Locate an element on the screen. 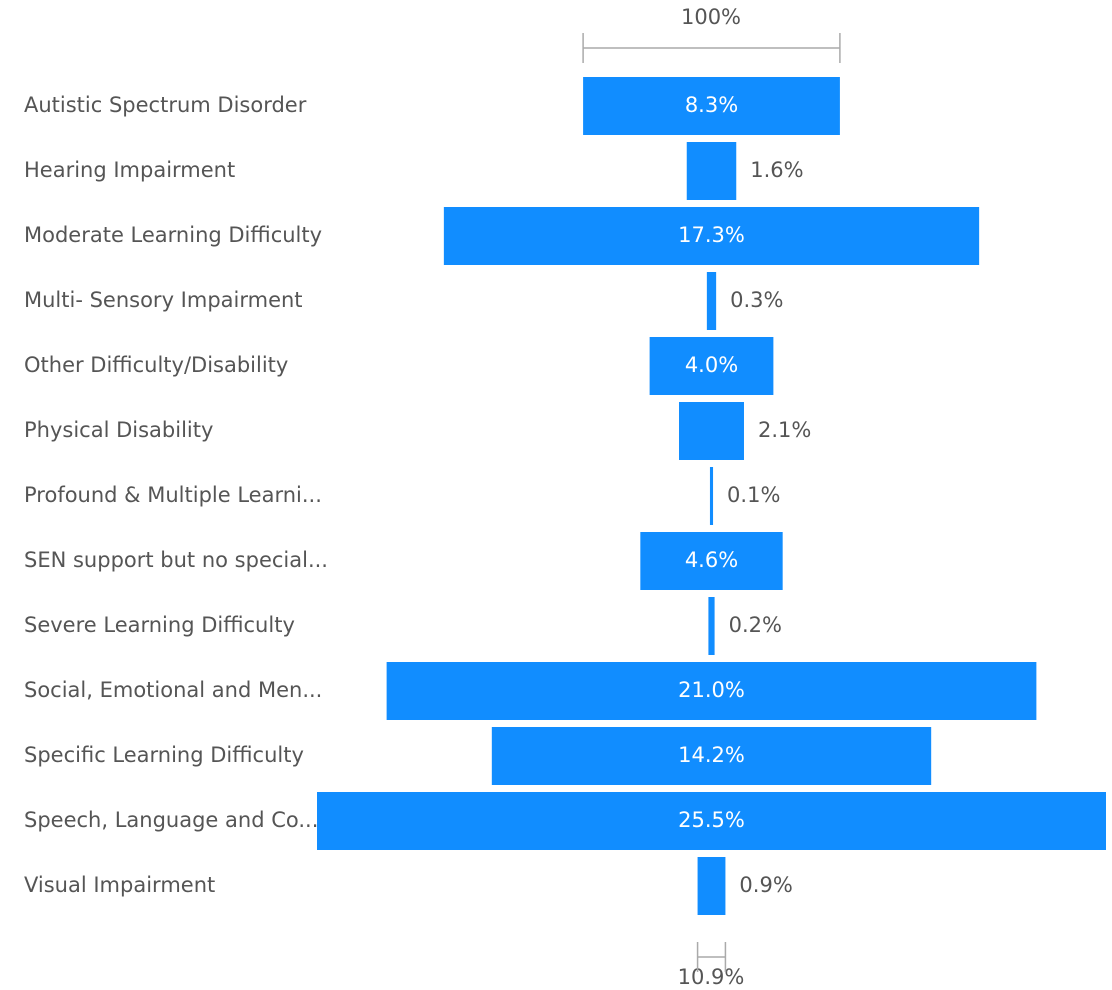  category-label: Hearing Impairment is located at coordinates (129, 170).